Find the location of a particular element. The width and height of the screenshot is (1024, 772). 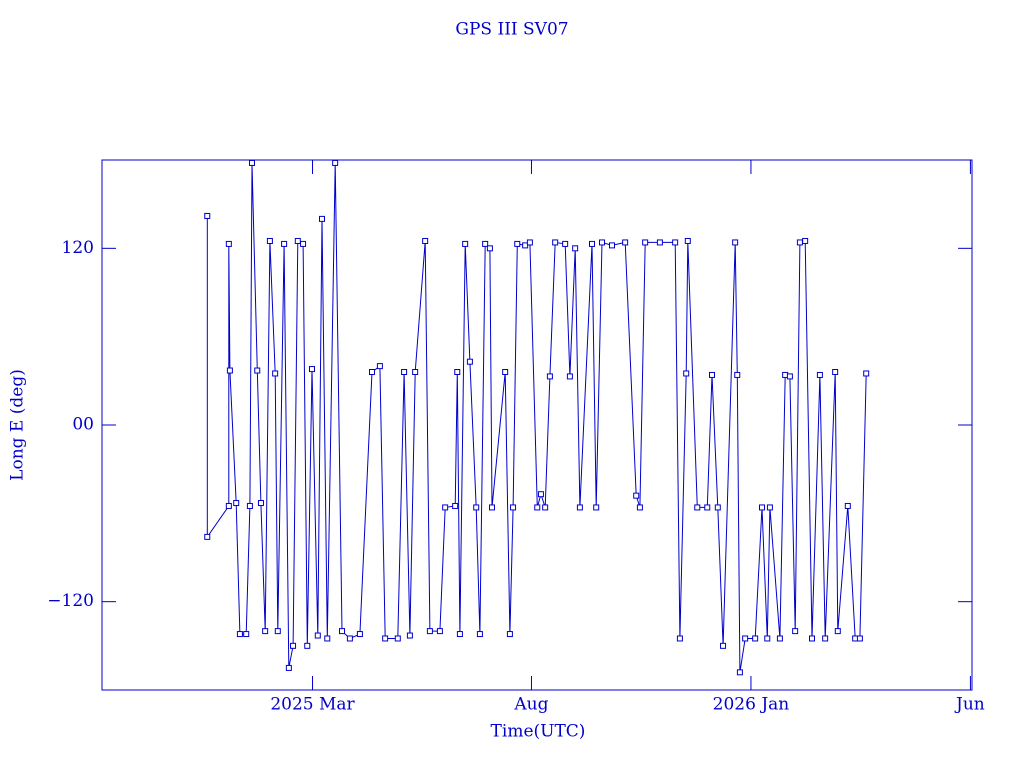

y-axis-label: Long E (deg) is located at coordinates (18, 425).